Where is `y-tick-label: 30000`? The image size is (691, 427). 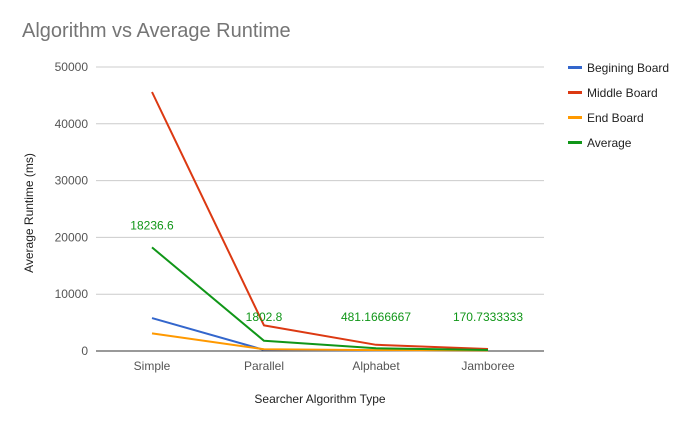
y-tick-label: 30000 is located at coordinates (72, 181).